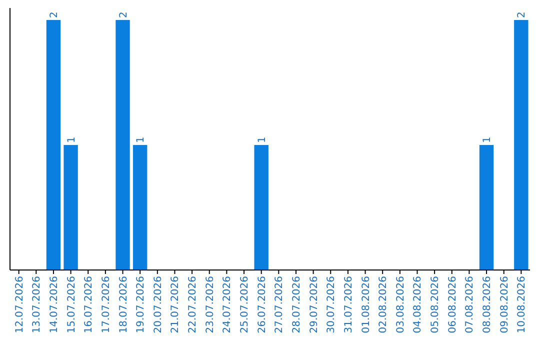  I want to click on x-tick-label: 23.07.2026, so click(210, 305).